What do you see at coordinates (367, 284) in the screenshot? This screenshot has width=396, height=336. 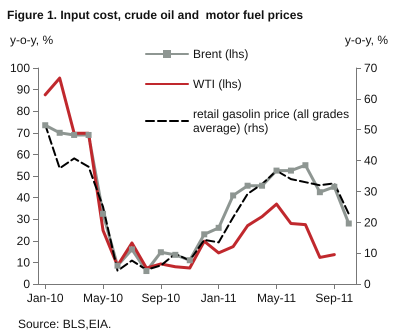 I see `y2-tick-label: 0` at bounding box center [367, 284].